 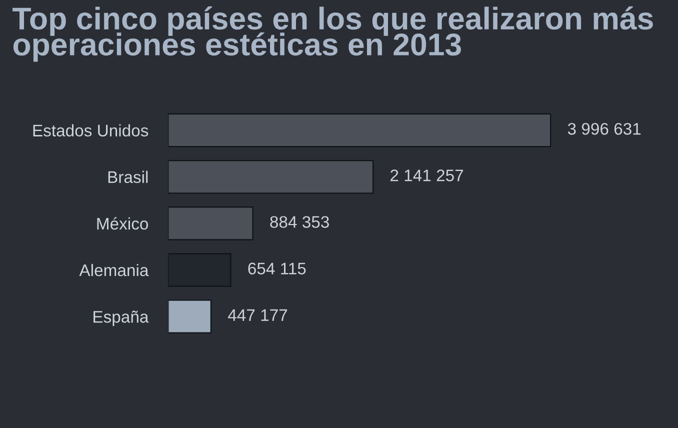 I want to click on chart-title: Top cinco países en los que realizaron más operaciones estéticas en 2013, so click(x=332, y=34).